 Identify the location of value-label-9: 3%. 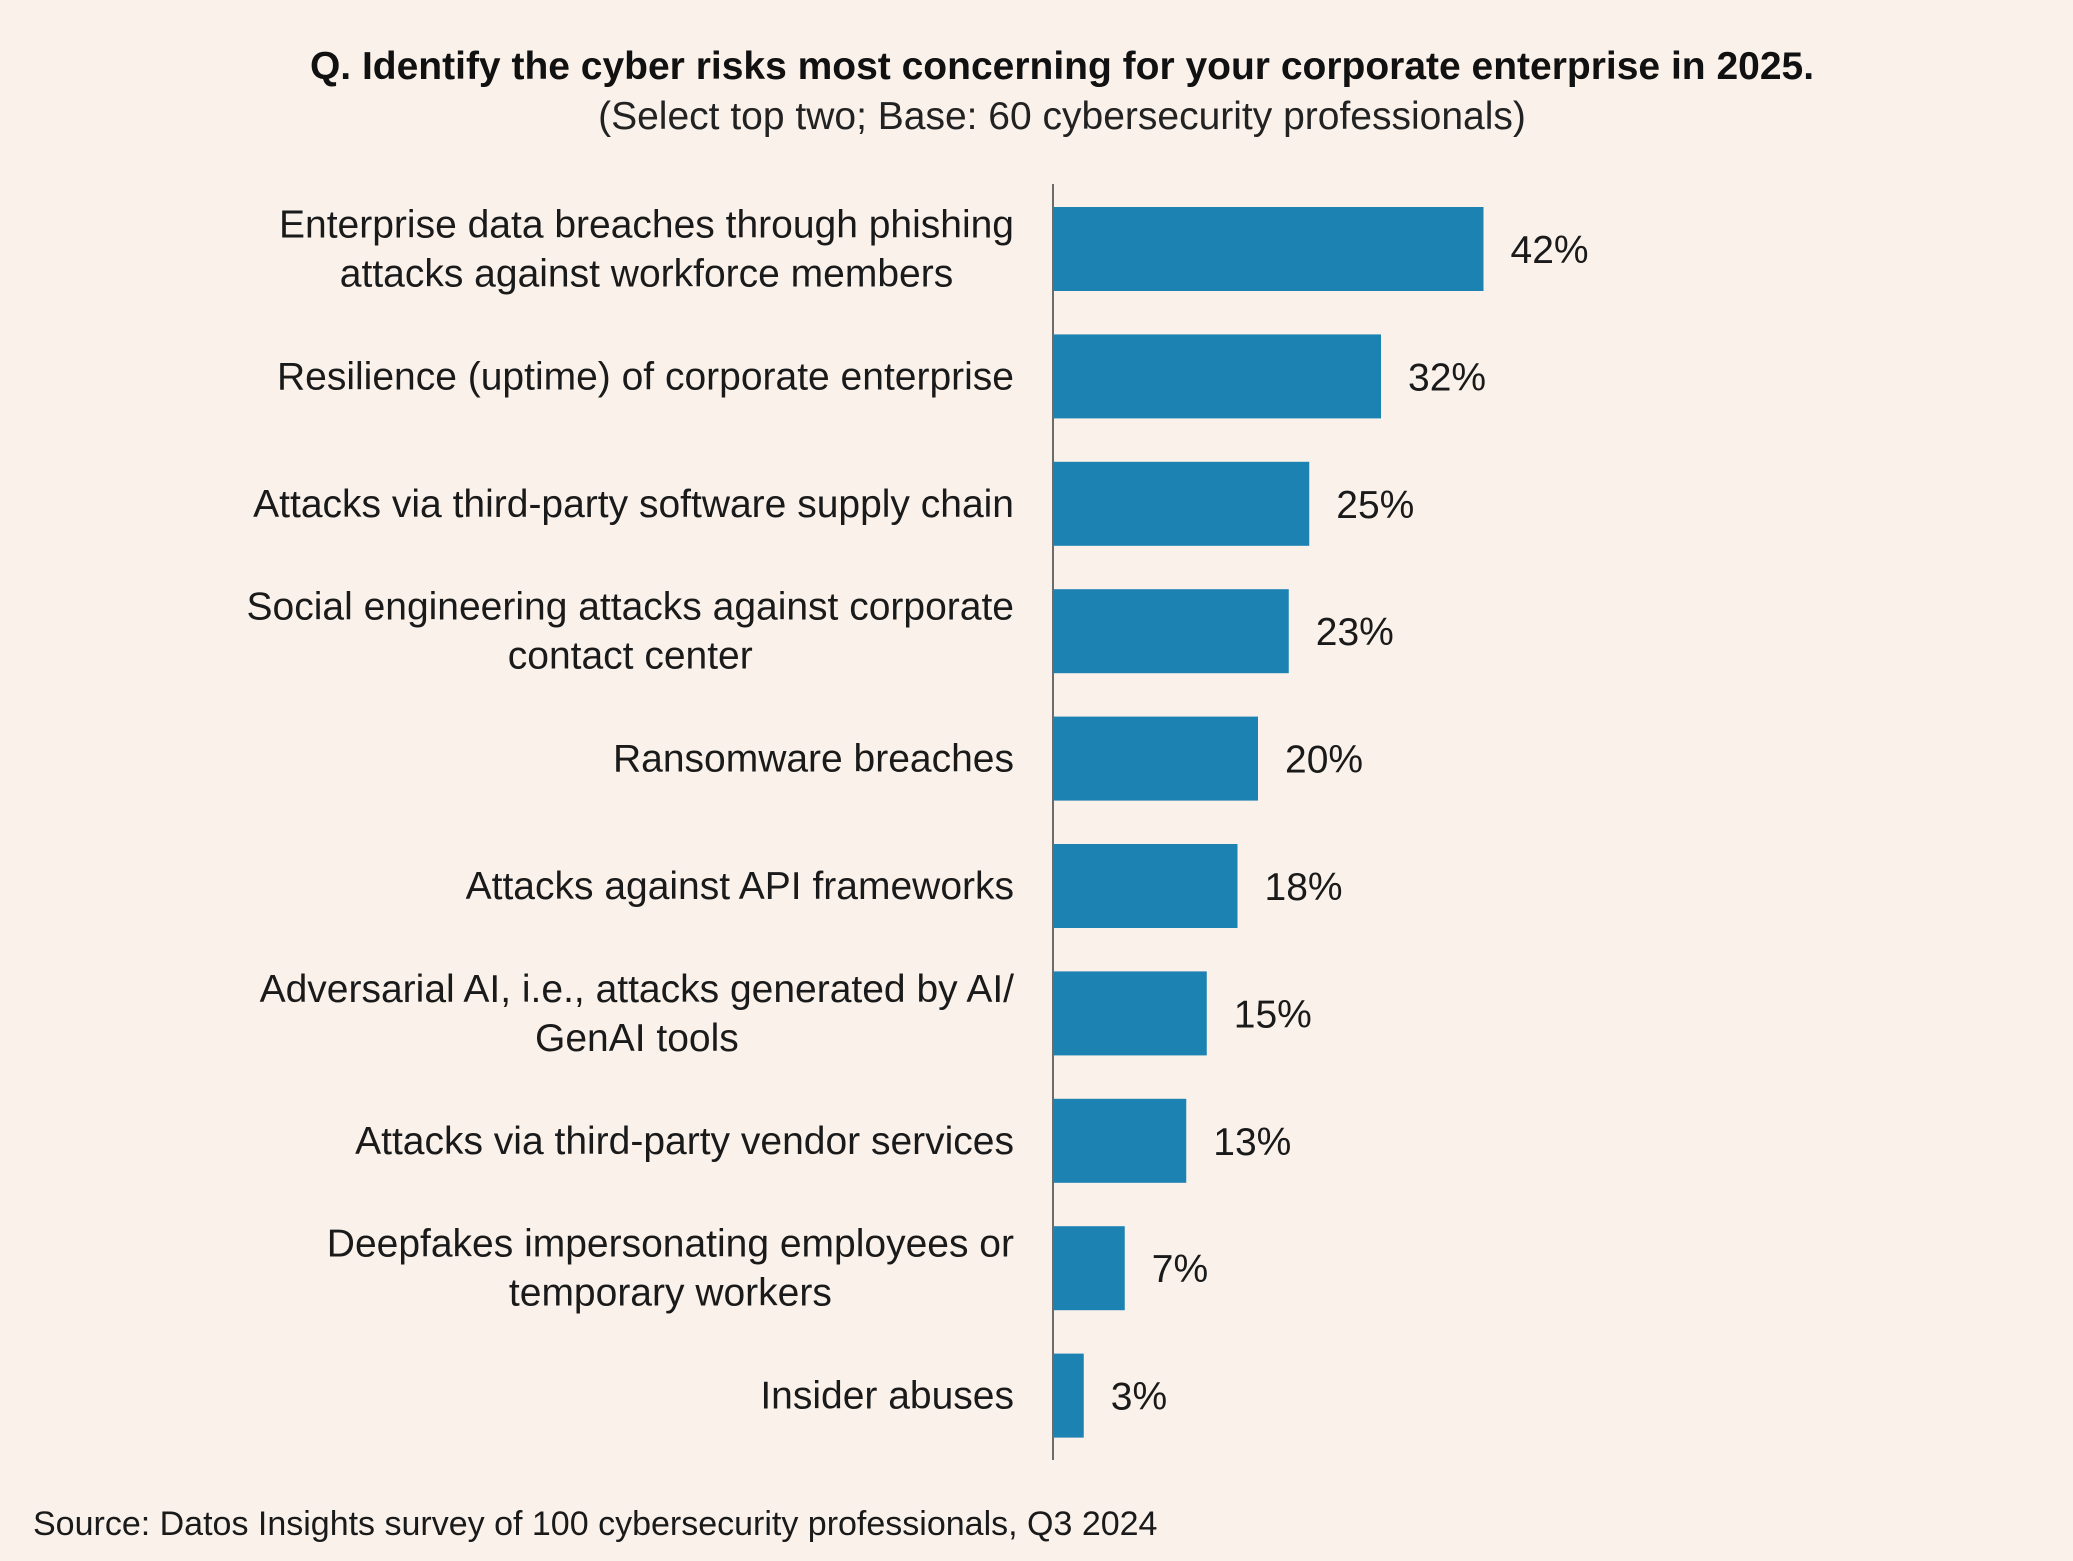
(1139, 1397).